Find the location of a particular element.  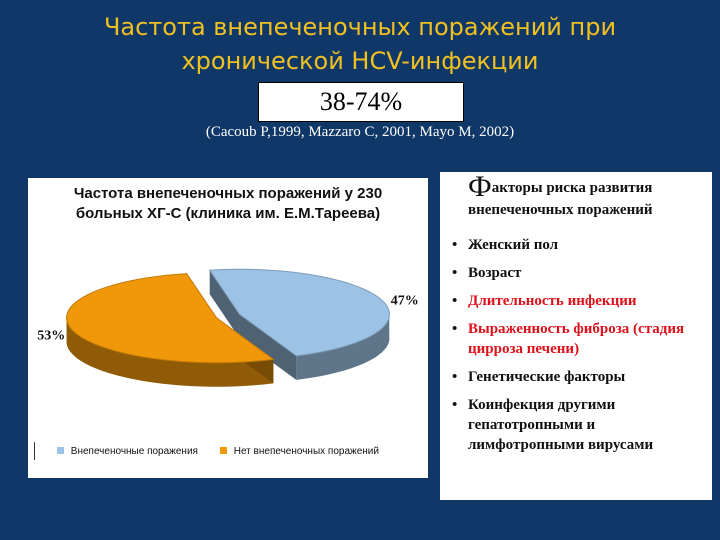

legend-label-none: Нет внепеченочных поражений is located at coordinates (306, 451).